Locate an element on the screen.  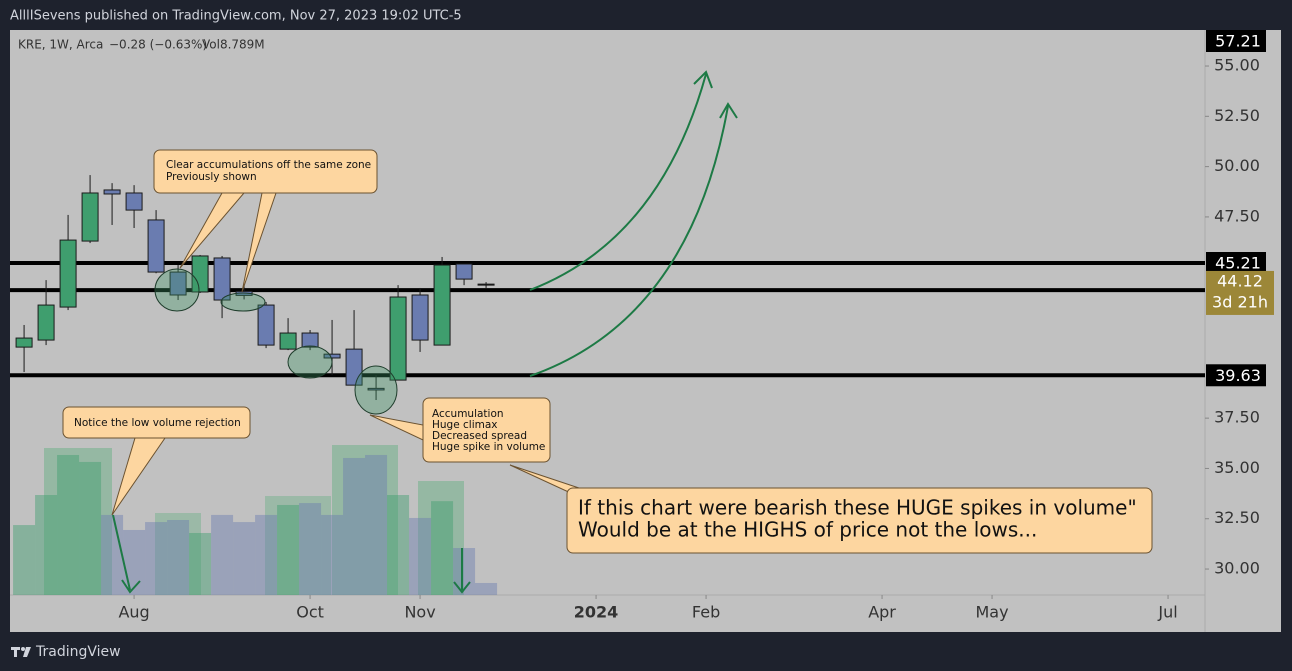
last-price-label: 44.12 is located at coordinates (1240, 280).